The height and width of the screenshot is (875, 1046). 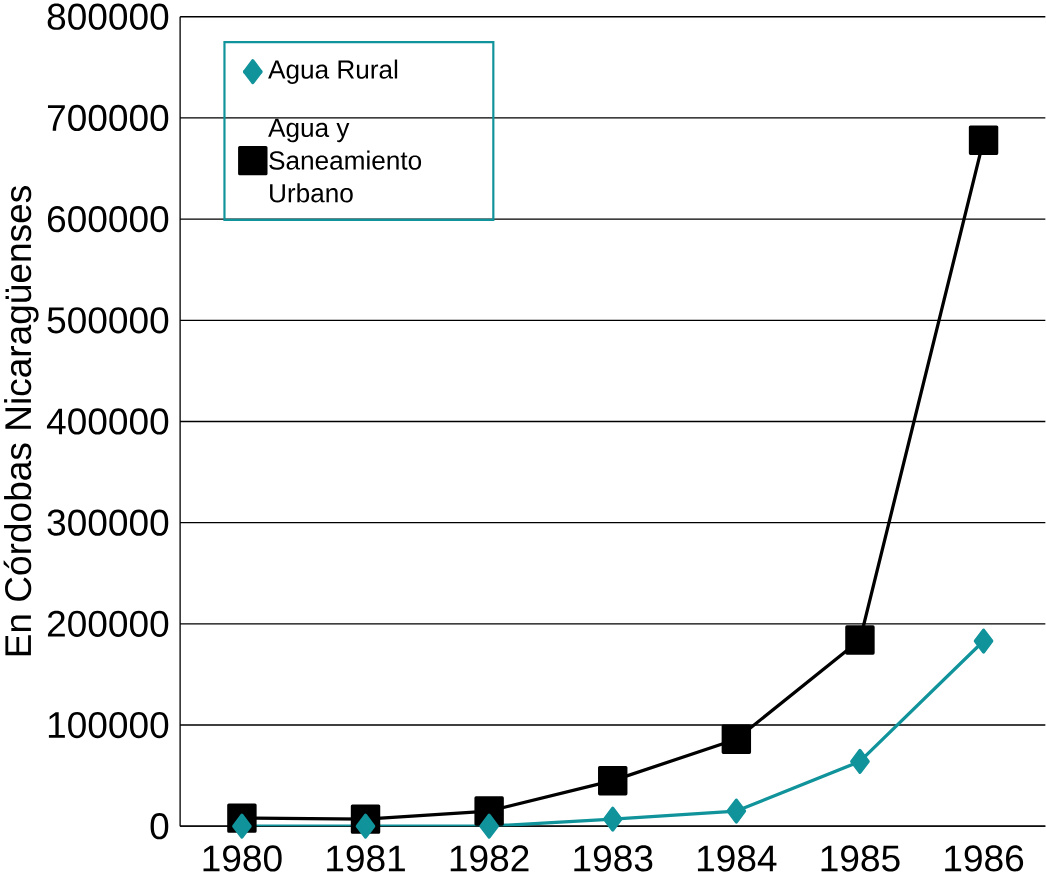 I want to click on x-tick-label: 1984, so click(x=737, y=858).